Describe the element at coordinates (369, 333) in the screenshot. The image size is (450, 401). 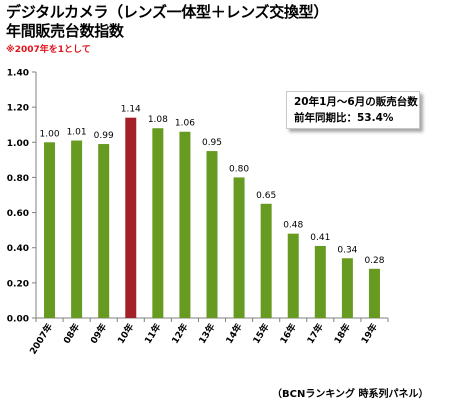
I see `x-tick-label: 19年` at that location.